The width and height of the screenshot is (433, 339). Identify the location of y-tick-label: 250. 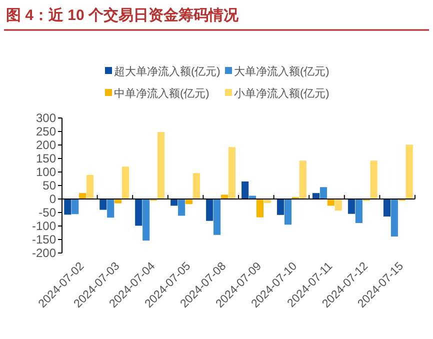
(46, 131).